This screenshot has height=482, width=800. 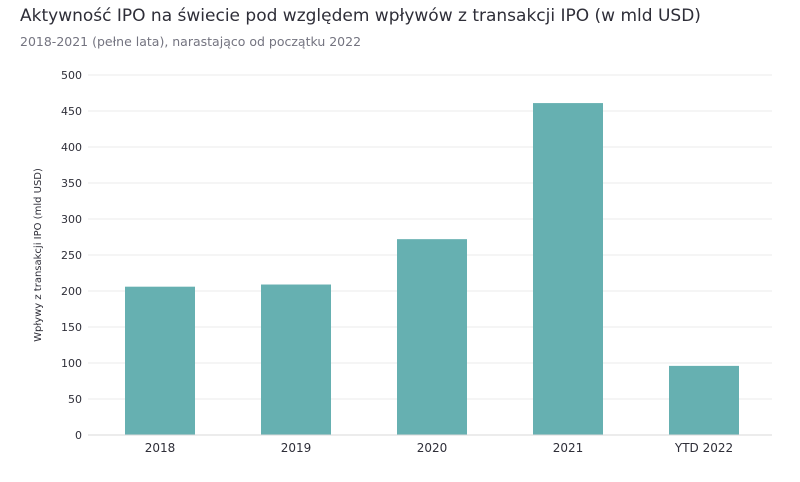 I want to click on y-tick-label: 0, so click(x=78, y=435).